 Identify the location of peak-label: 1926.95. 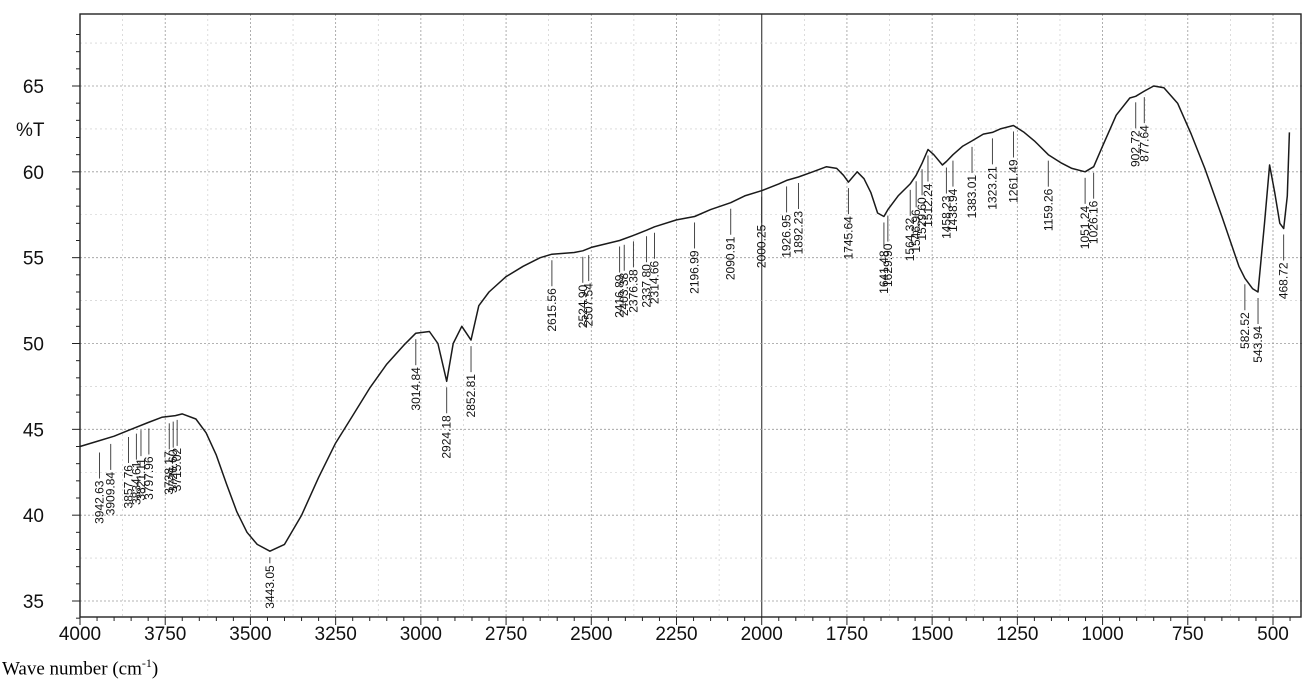
(787, 236).